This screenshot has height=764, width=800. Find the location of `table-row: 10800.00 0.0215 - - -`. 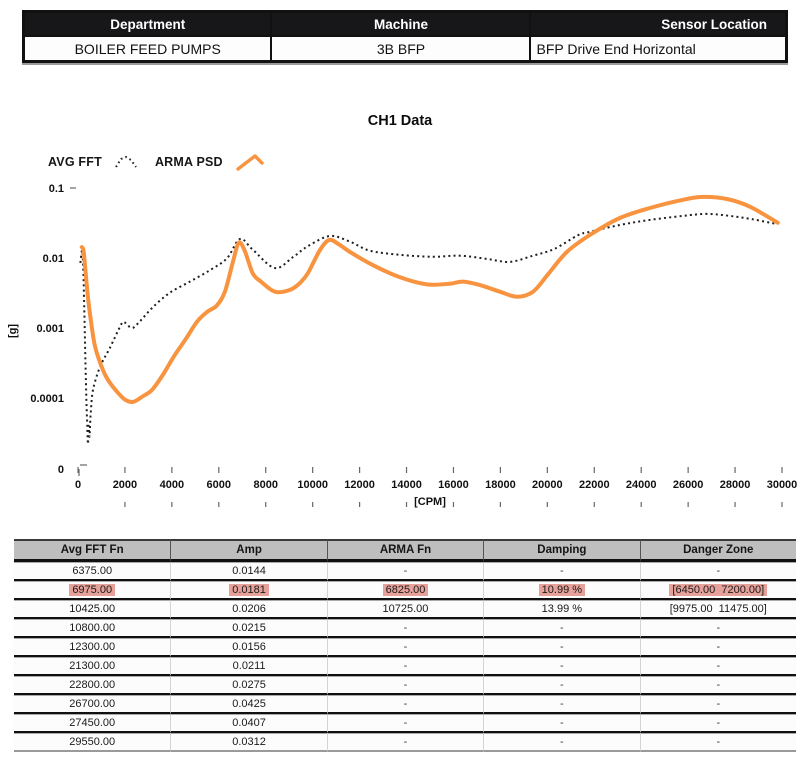

table-row: 10800.00 0.0215 - - - is located at coordinates (405, 628).